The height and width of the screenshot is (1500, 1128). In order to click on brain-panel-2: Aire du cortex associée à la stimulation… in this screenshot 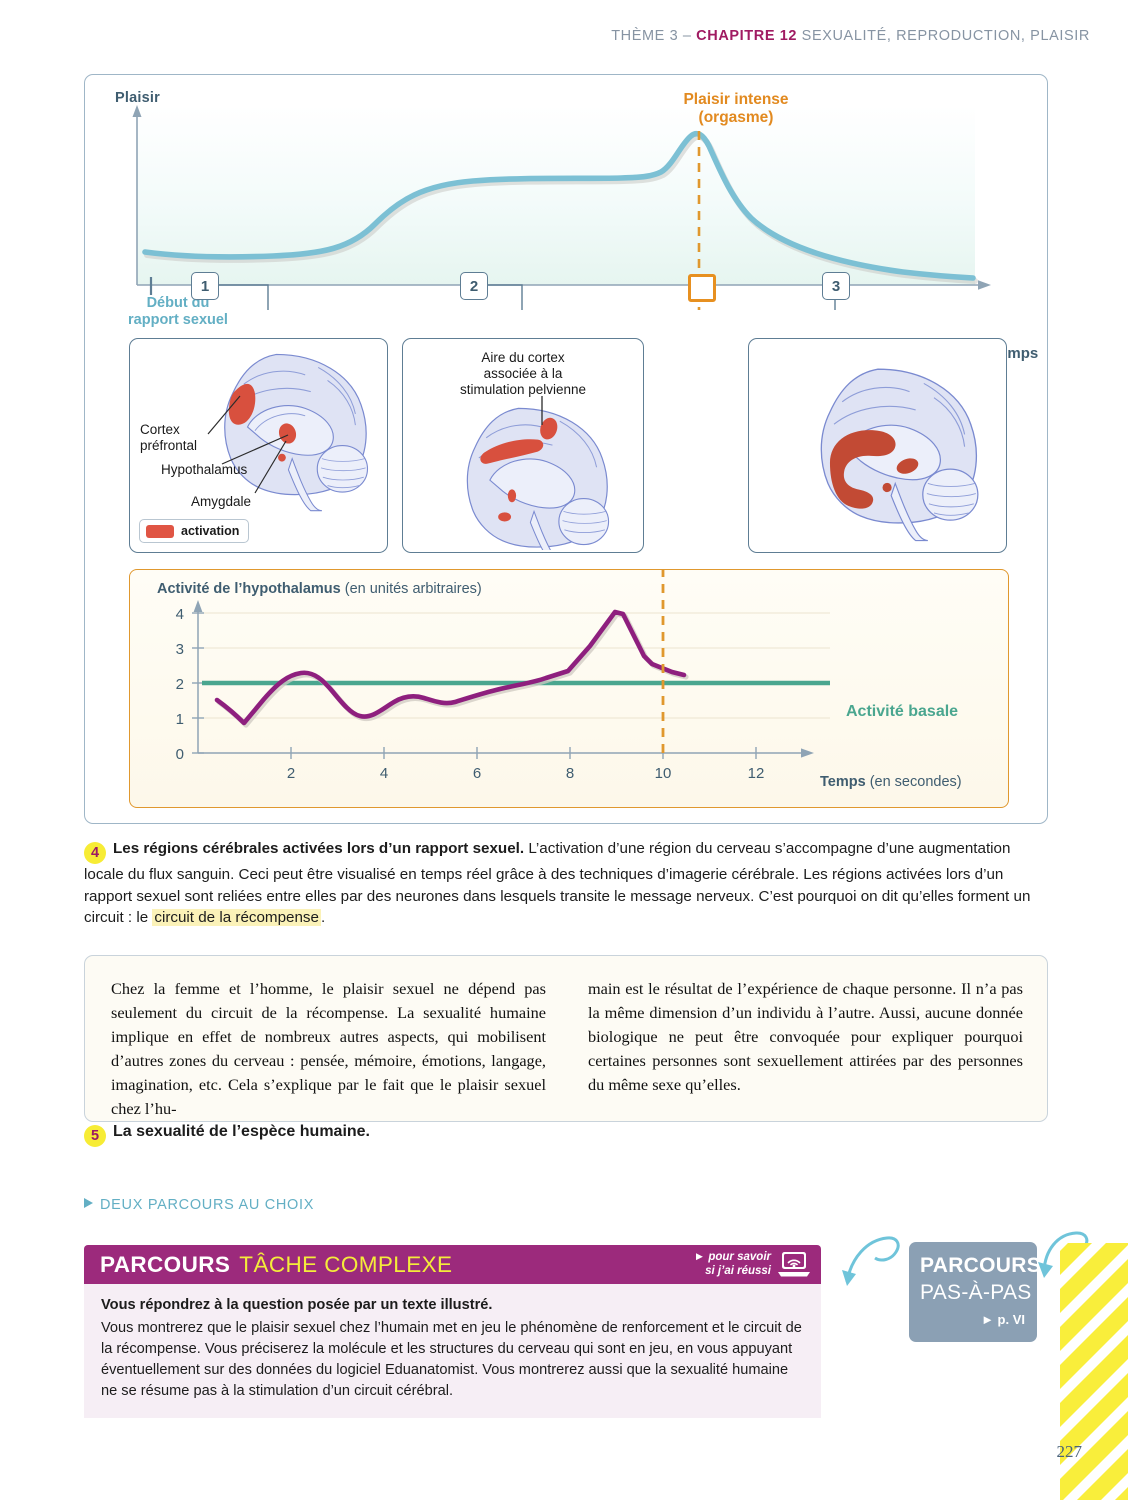, I will do `click(523, 445)`.